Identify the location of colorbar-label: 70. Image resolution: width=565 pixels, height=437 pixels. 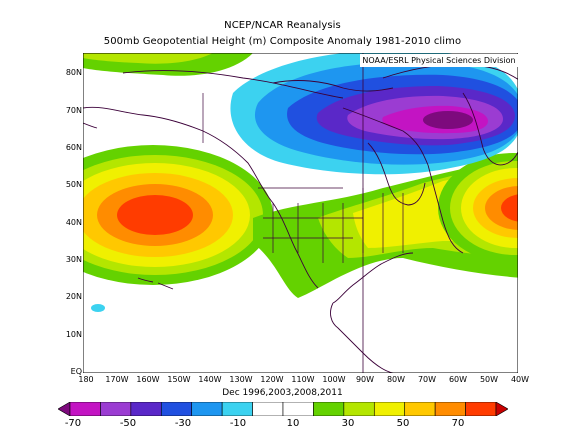
(458, 423).